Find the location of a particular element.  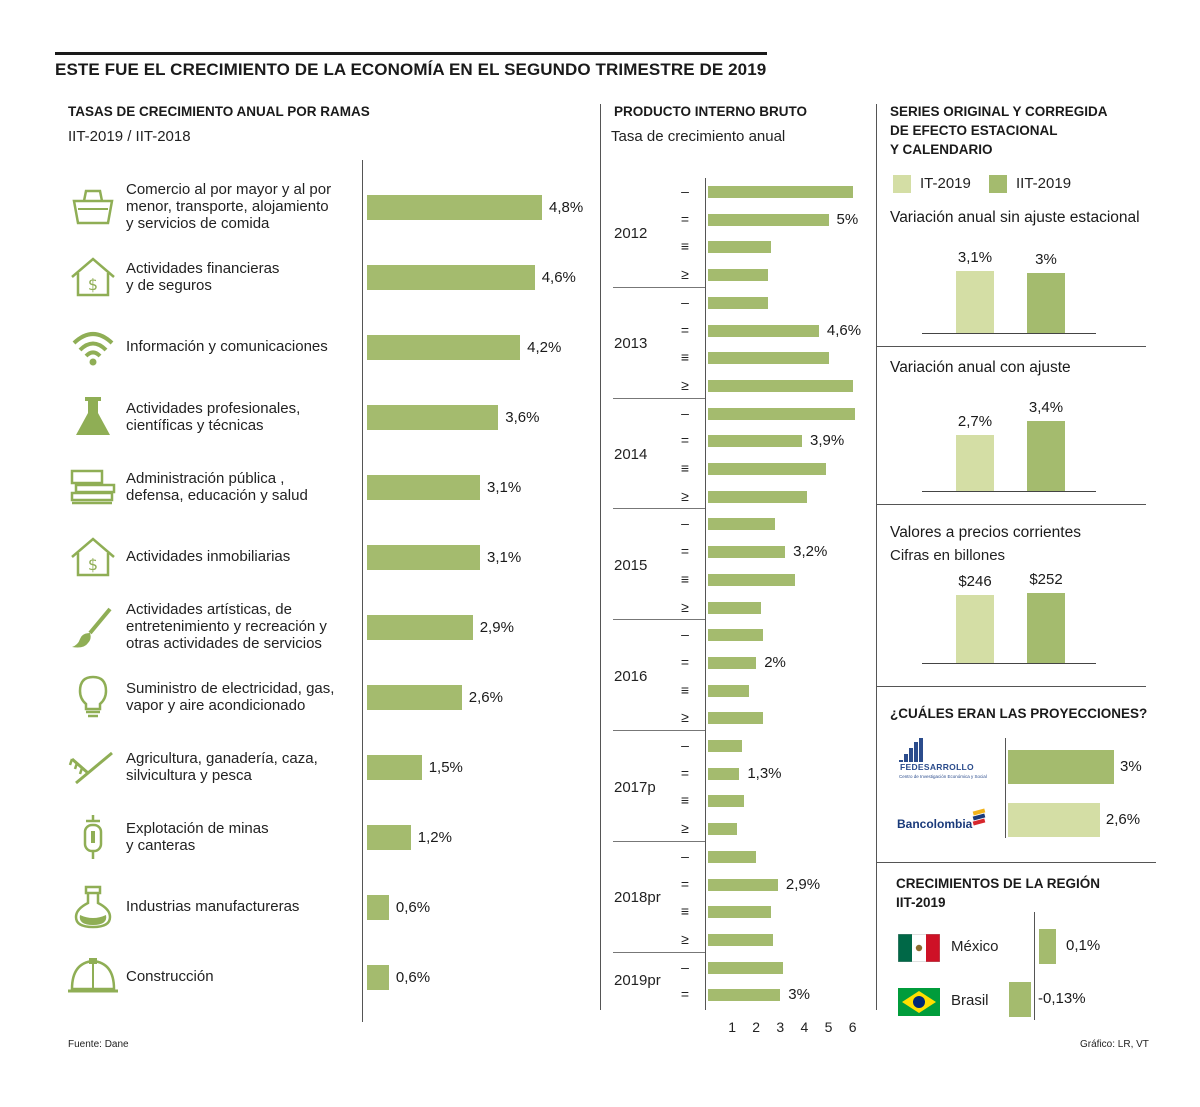

ramas-category-label: Construcción is located at coordinates (242, 976).